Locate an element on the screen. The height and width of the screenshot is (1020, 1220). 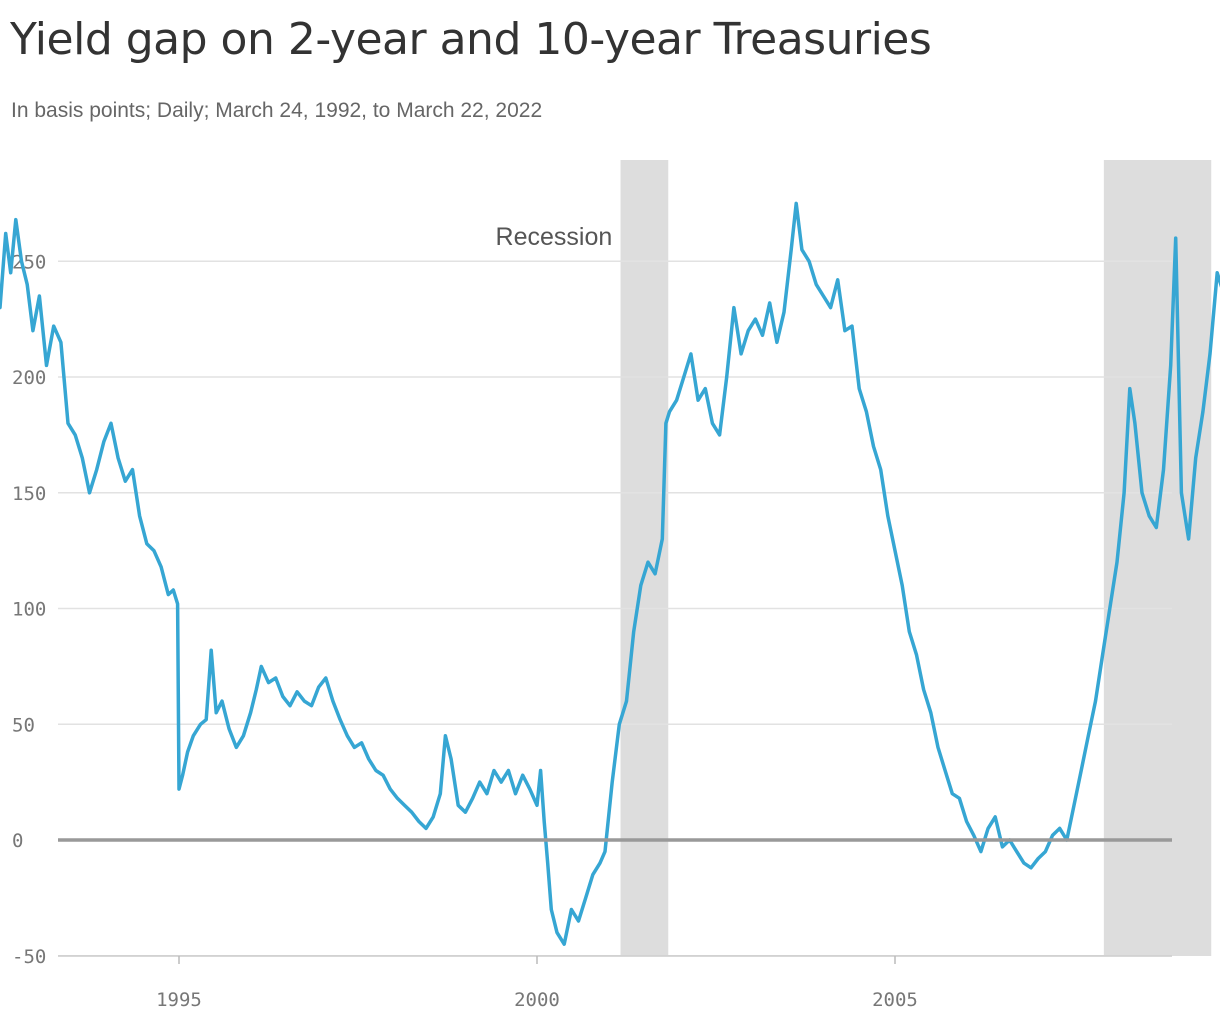
y-tick-label: 100 is located at coordinates (29, 610).